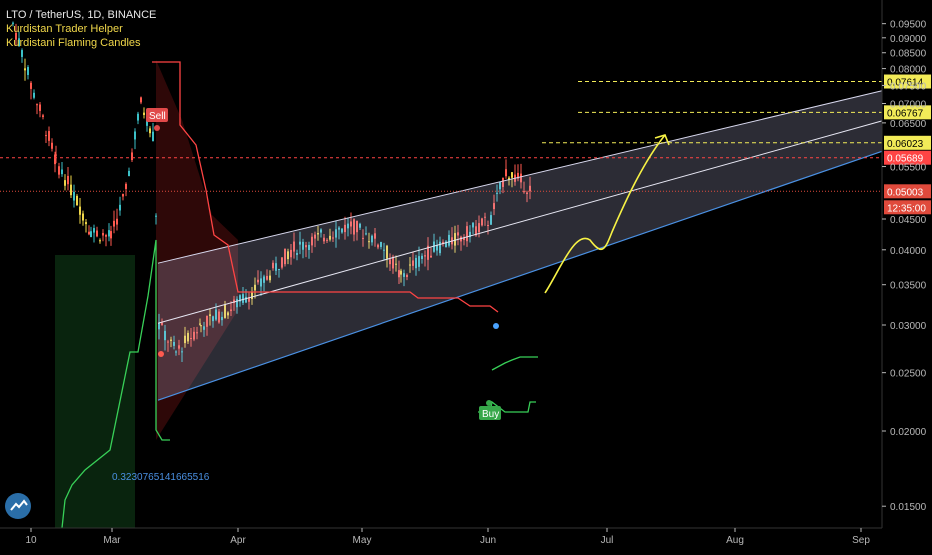 This screenshot has width=932, height=555. What do you see at coordinates (861, 540) in the screenshot?
I see `x-tick-label-7: Sep` at bounding box center [861, 540].